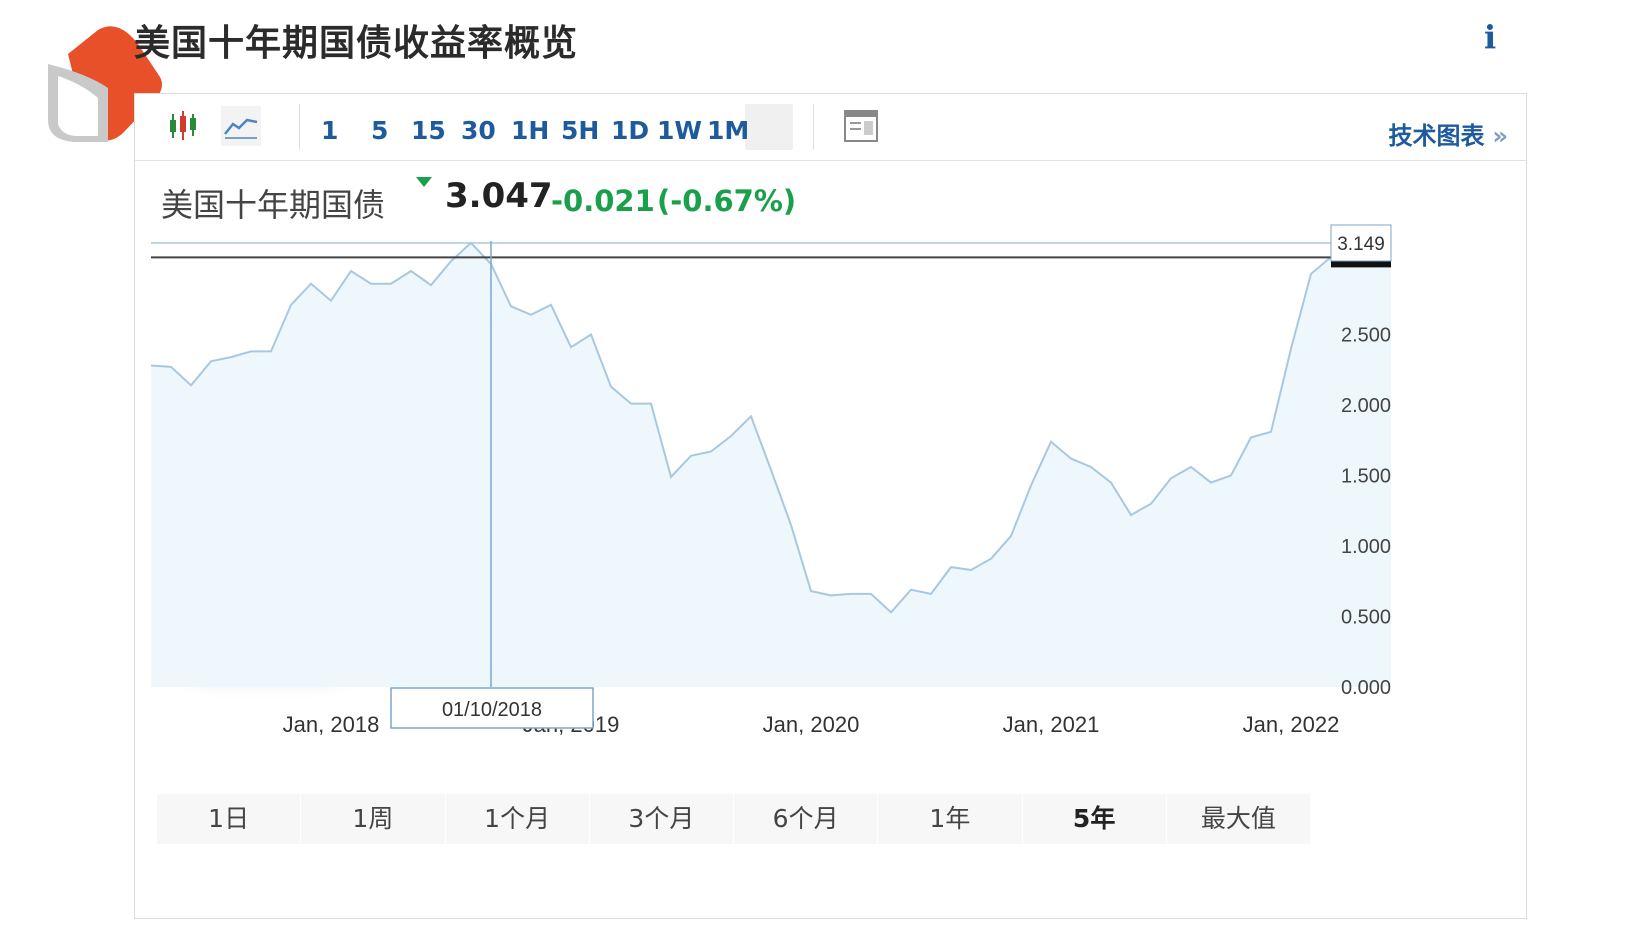 The width and height of the screenshot is (1650, 928). Describe the element at coordinates (499, 196) in the screenshot. I see `last-price: 3.047` at that location.